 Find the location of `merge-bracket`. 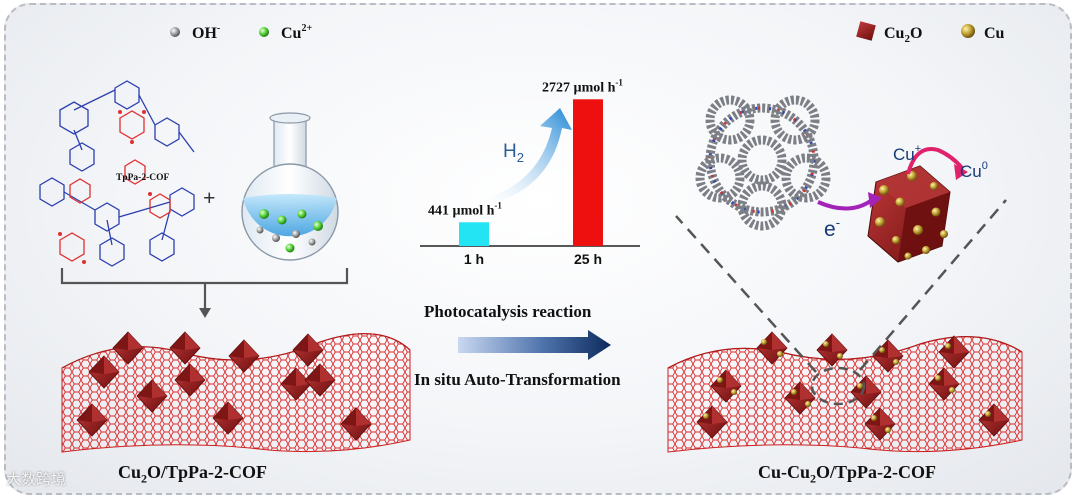

merge-bracket is located at coordinates (204, 290).